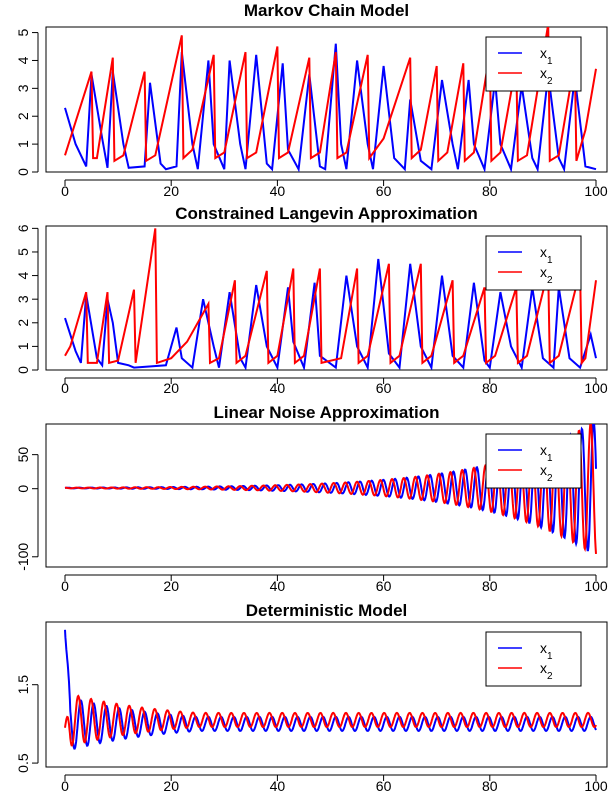  I want to click on chart-title: Constrained Langevin Approximation, so click(326, 213).